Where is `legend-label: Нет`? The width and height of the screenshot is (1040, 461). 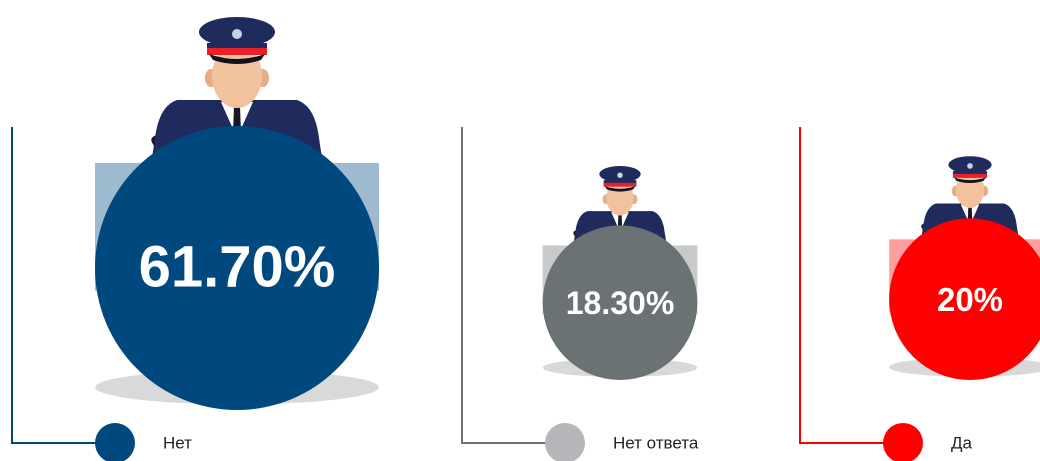 legend-label: Нет is located at coordinates (177, 442).